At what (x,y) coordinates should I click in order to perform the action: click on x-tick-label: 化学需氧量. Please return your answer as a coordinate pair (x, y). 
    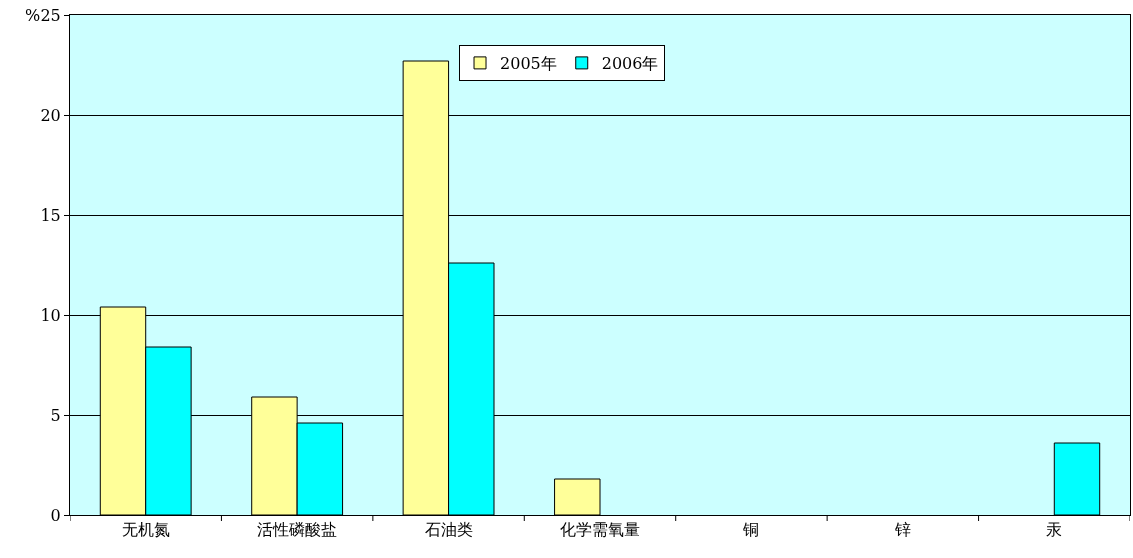
    Looking at the image, I should click on (600, 530).